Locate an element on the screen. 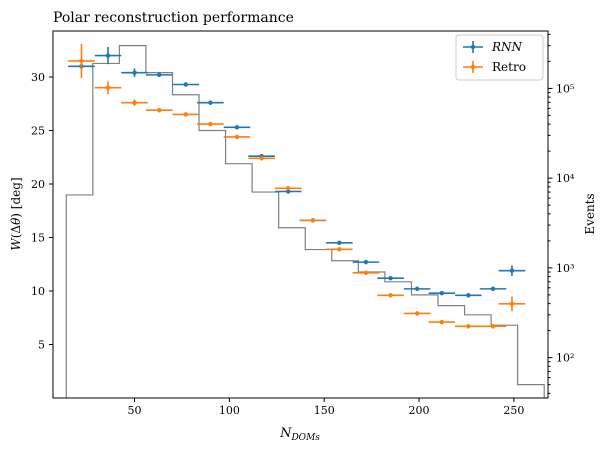 This screenshot has height=450, width=607. x-tick-label: 50 is located at coordinates (135, 410).